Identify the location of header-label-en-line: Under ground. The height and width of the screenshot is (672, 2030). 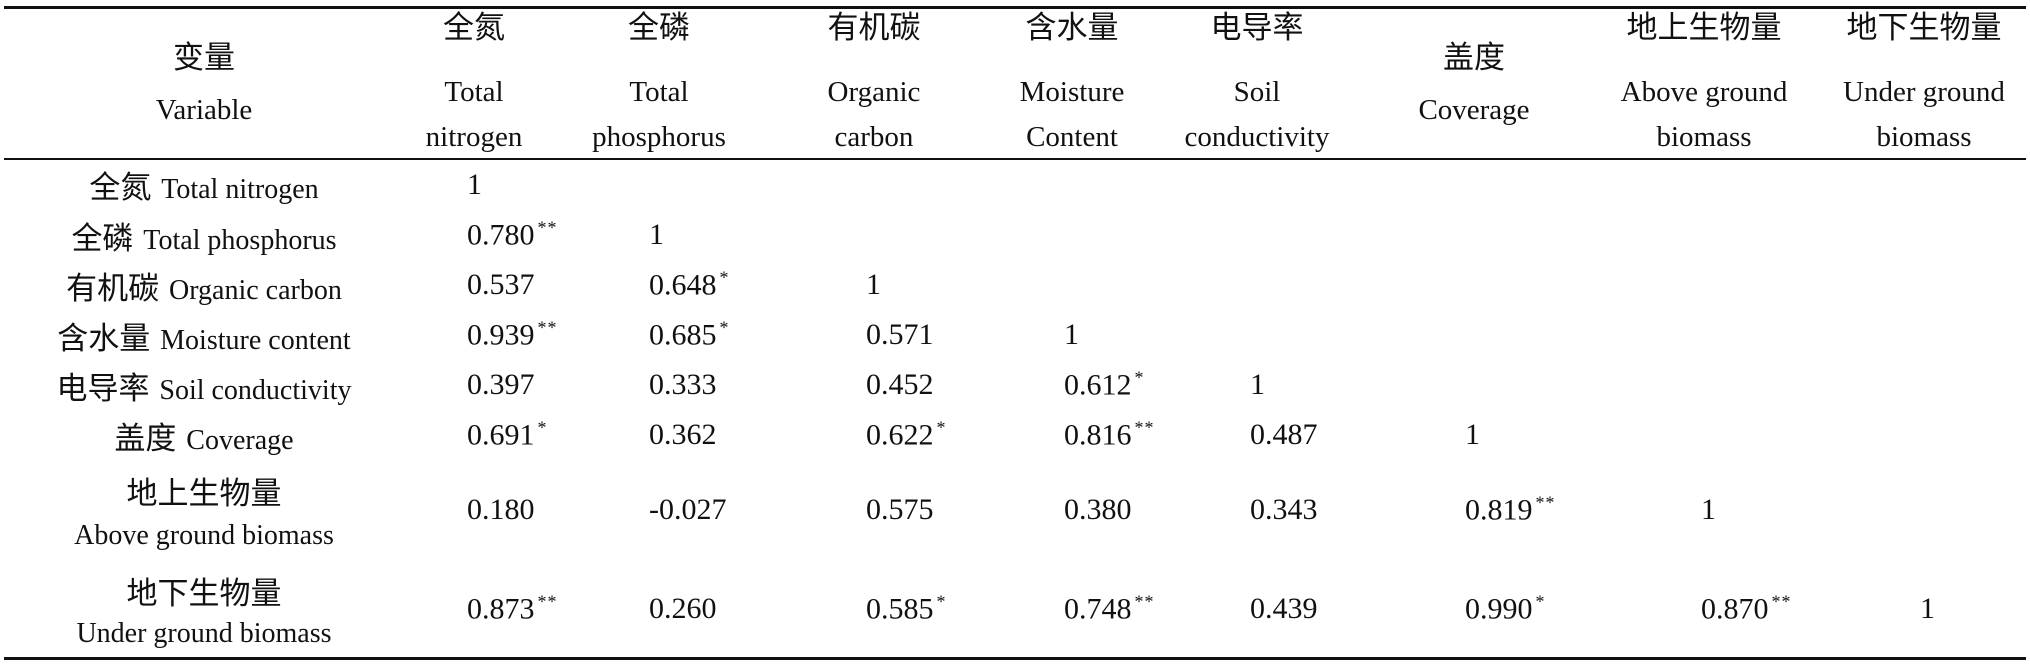
(1924, 92).